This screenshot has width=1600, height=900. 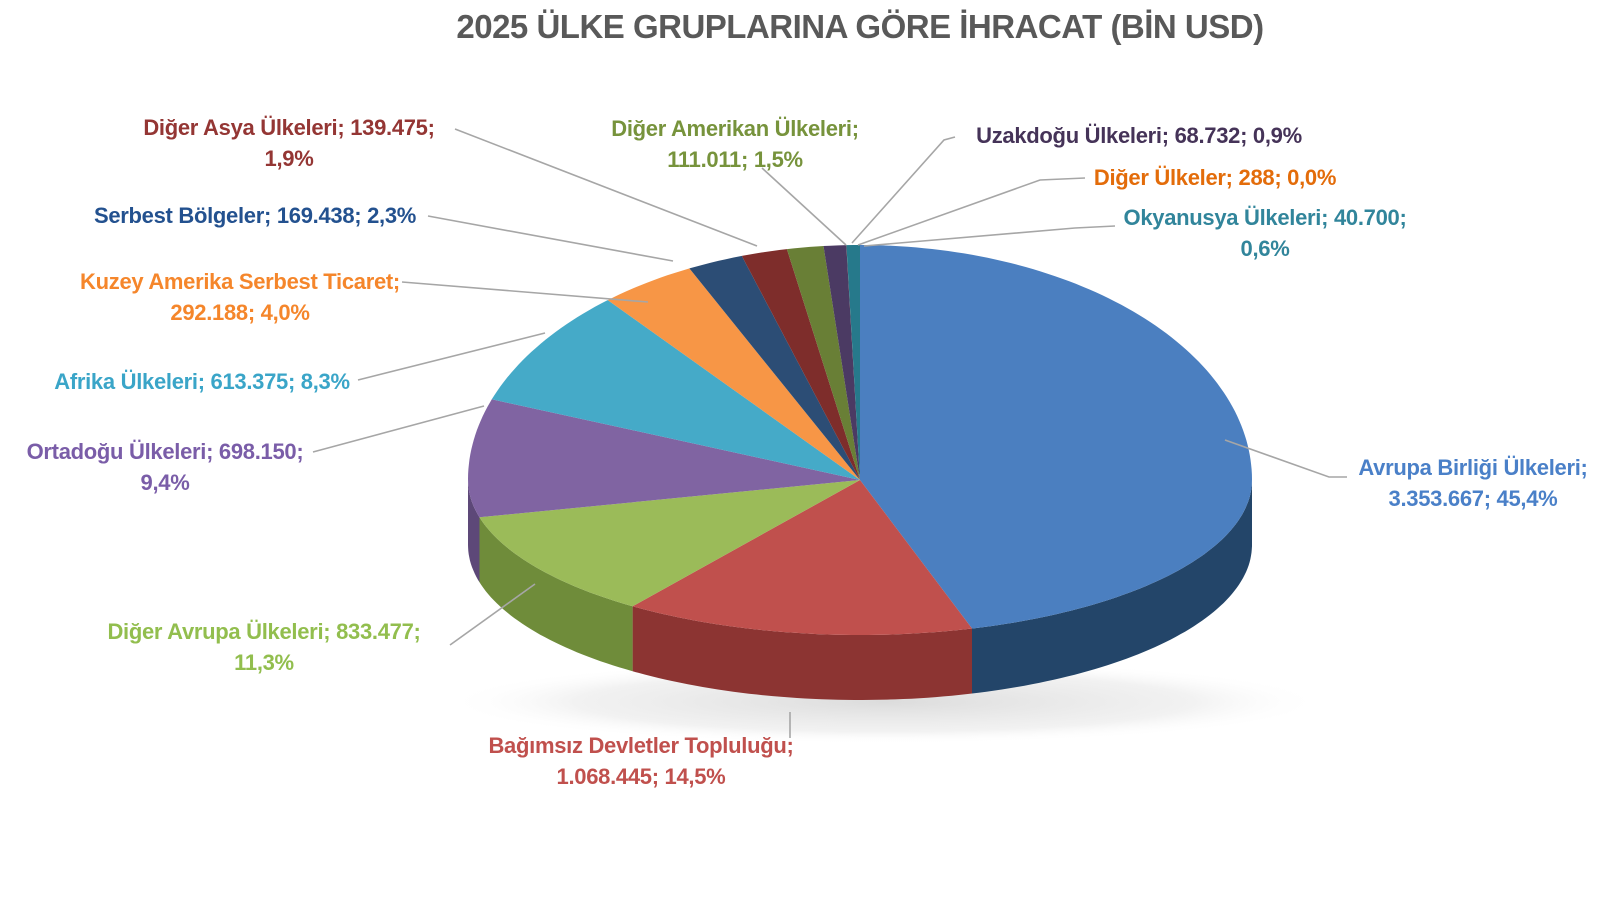 What do you see at coordinates (804, 206) in the screenshot?
I see `leader-line-diger-amerikan-ulkeleri` at bounding box center [804, 206].